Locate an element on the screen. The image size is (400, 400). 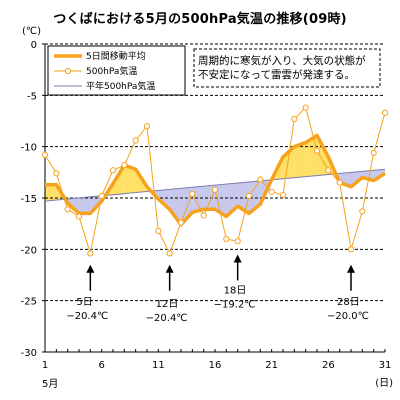
note-frame is located at coordinates (287, 68).